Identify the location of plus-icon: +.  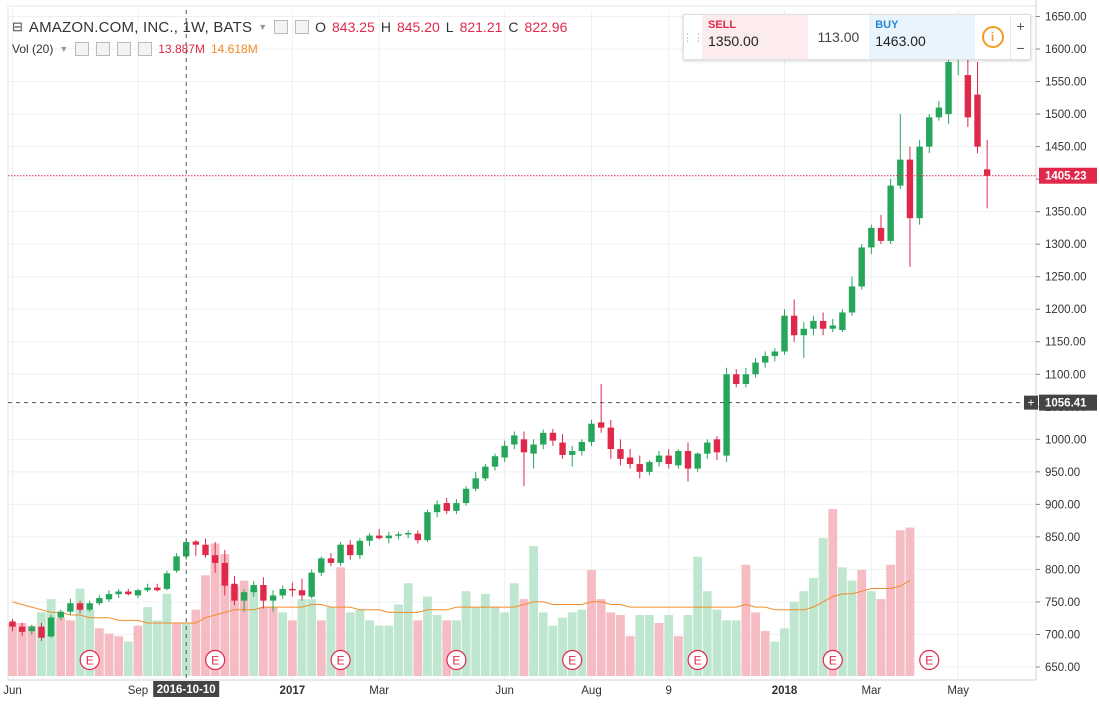
(1020, 26).